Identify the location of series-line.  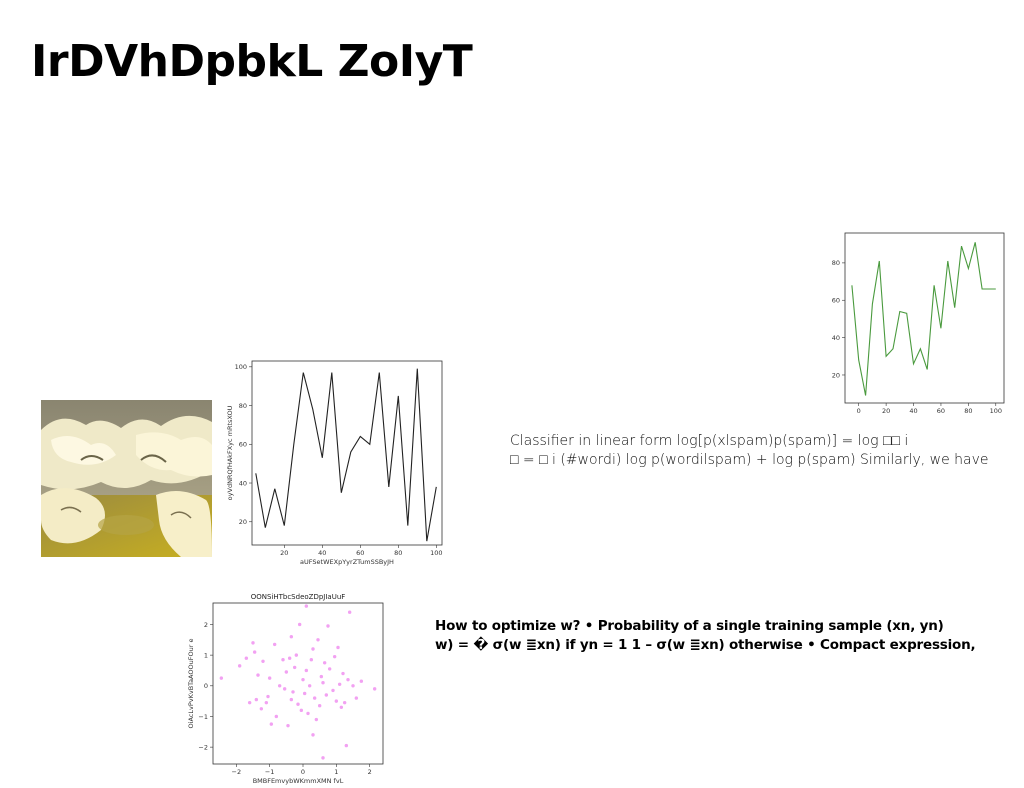
(346, 455).